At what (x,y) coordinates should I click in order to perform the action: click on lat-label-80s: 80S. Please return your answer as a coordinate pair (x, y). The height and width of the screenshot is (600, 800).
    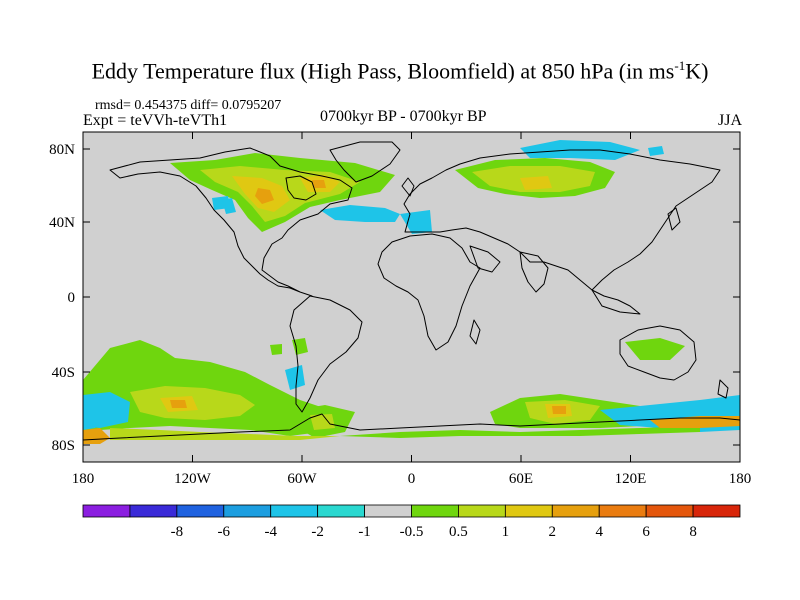
    Looking at the image, I should click on (63, 446).